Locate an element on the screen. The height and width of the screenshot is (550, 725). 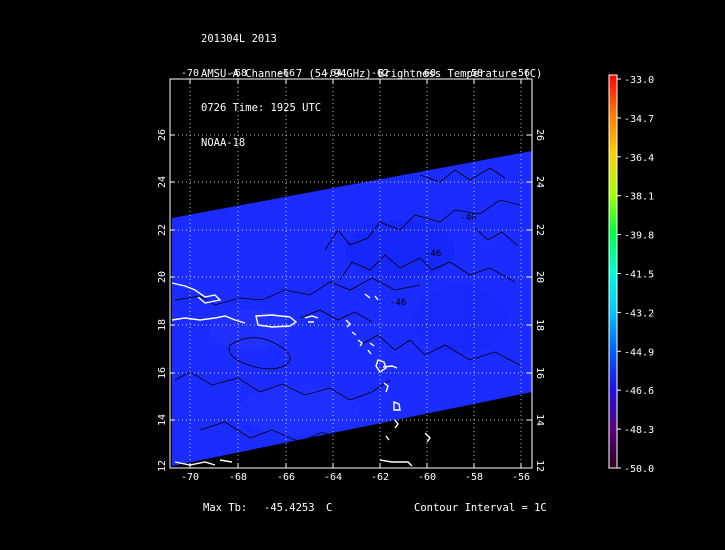
lat-tick-label-left: 22 is located at coordinates (162, 230).